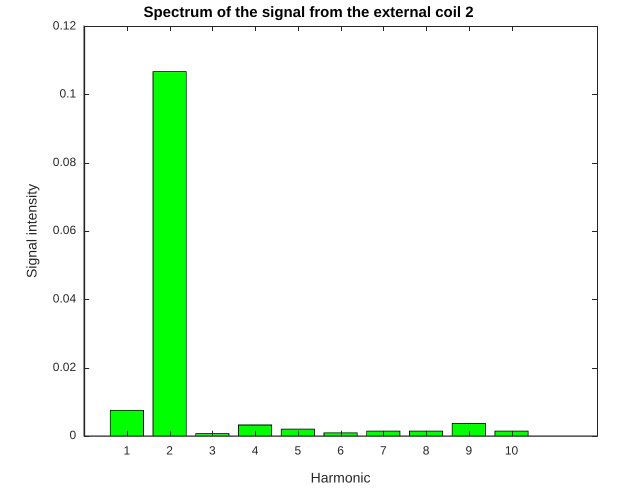  Describe the element at coordinates (64, 299) in the screenshot. I see `y-tick-label: 0.04` at that location.